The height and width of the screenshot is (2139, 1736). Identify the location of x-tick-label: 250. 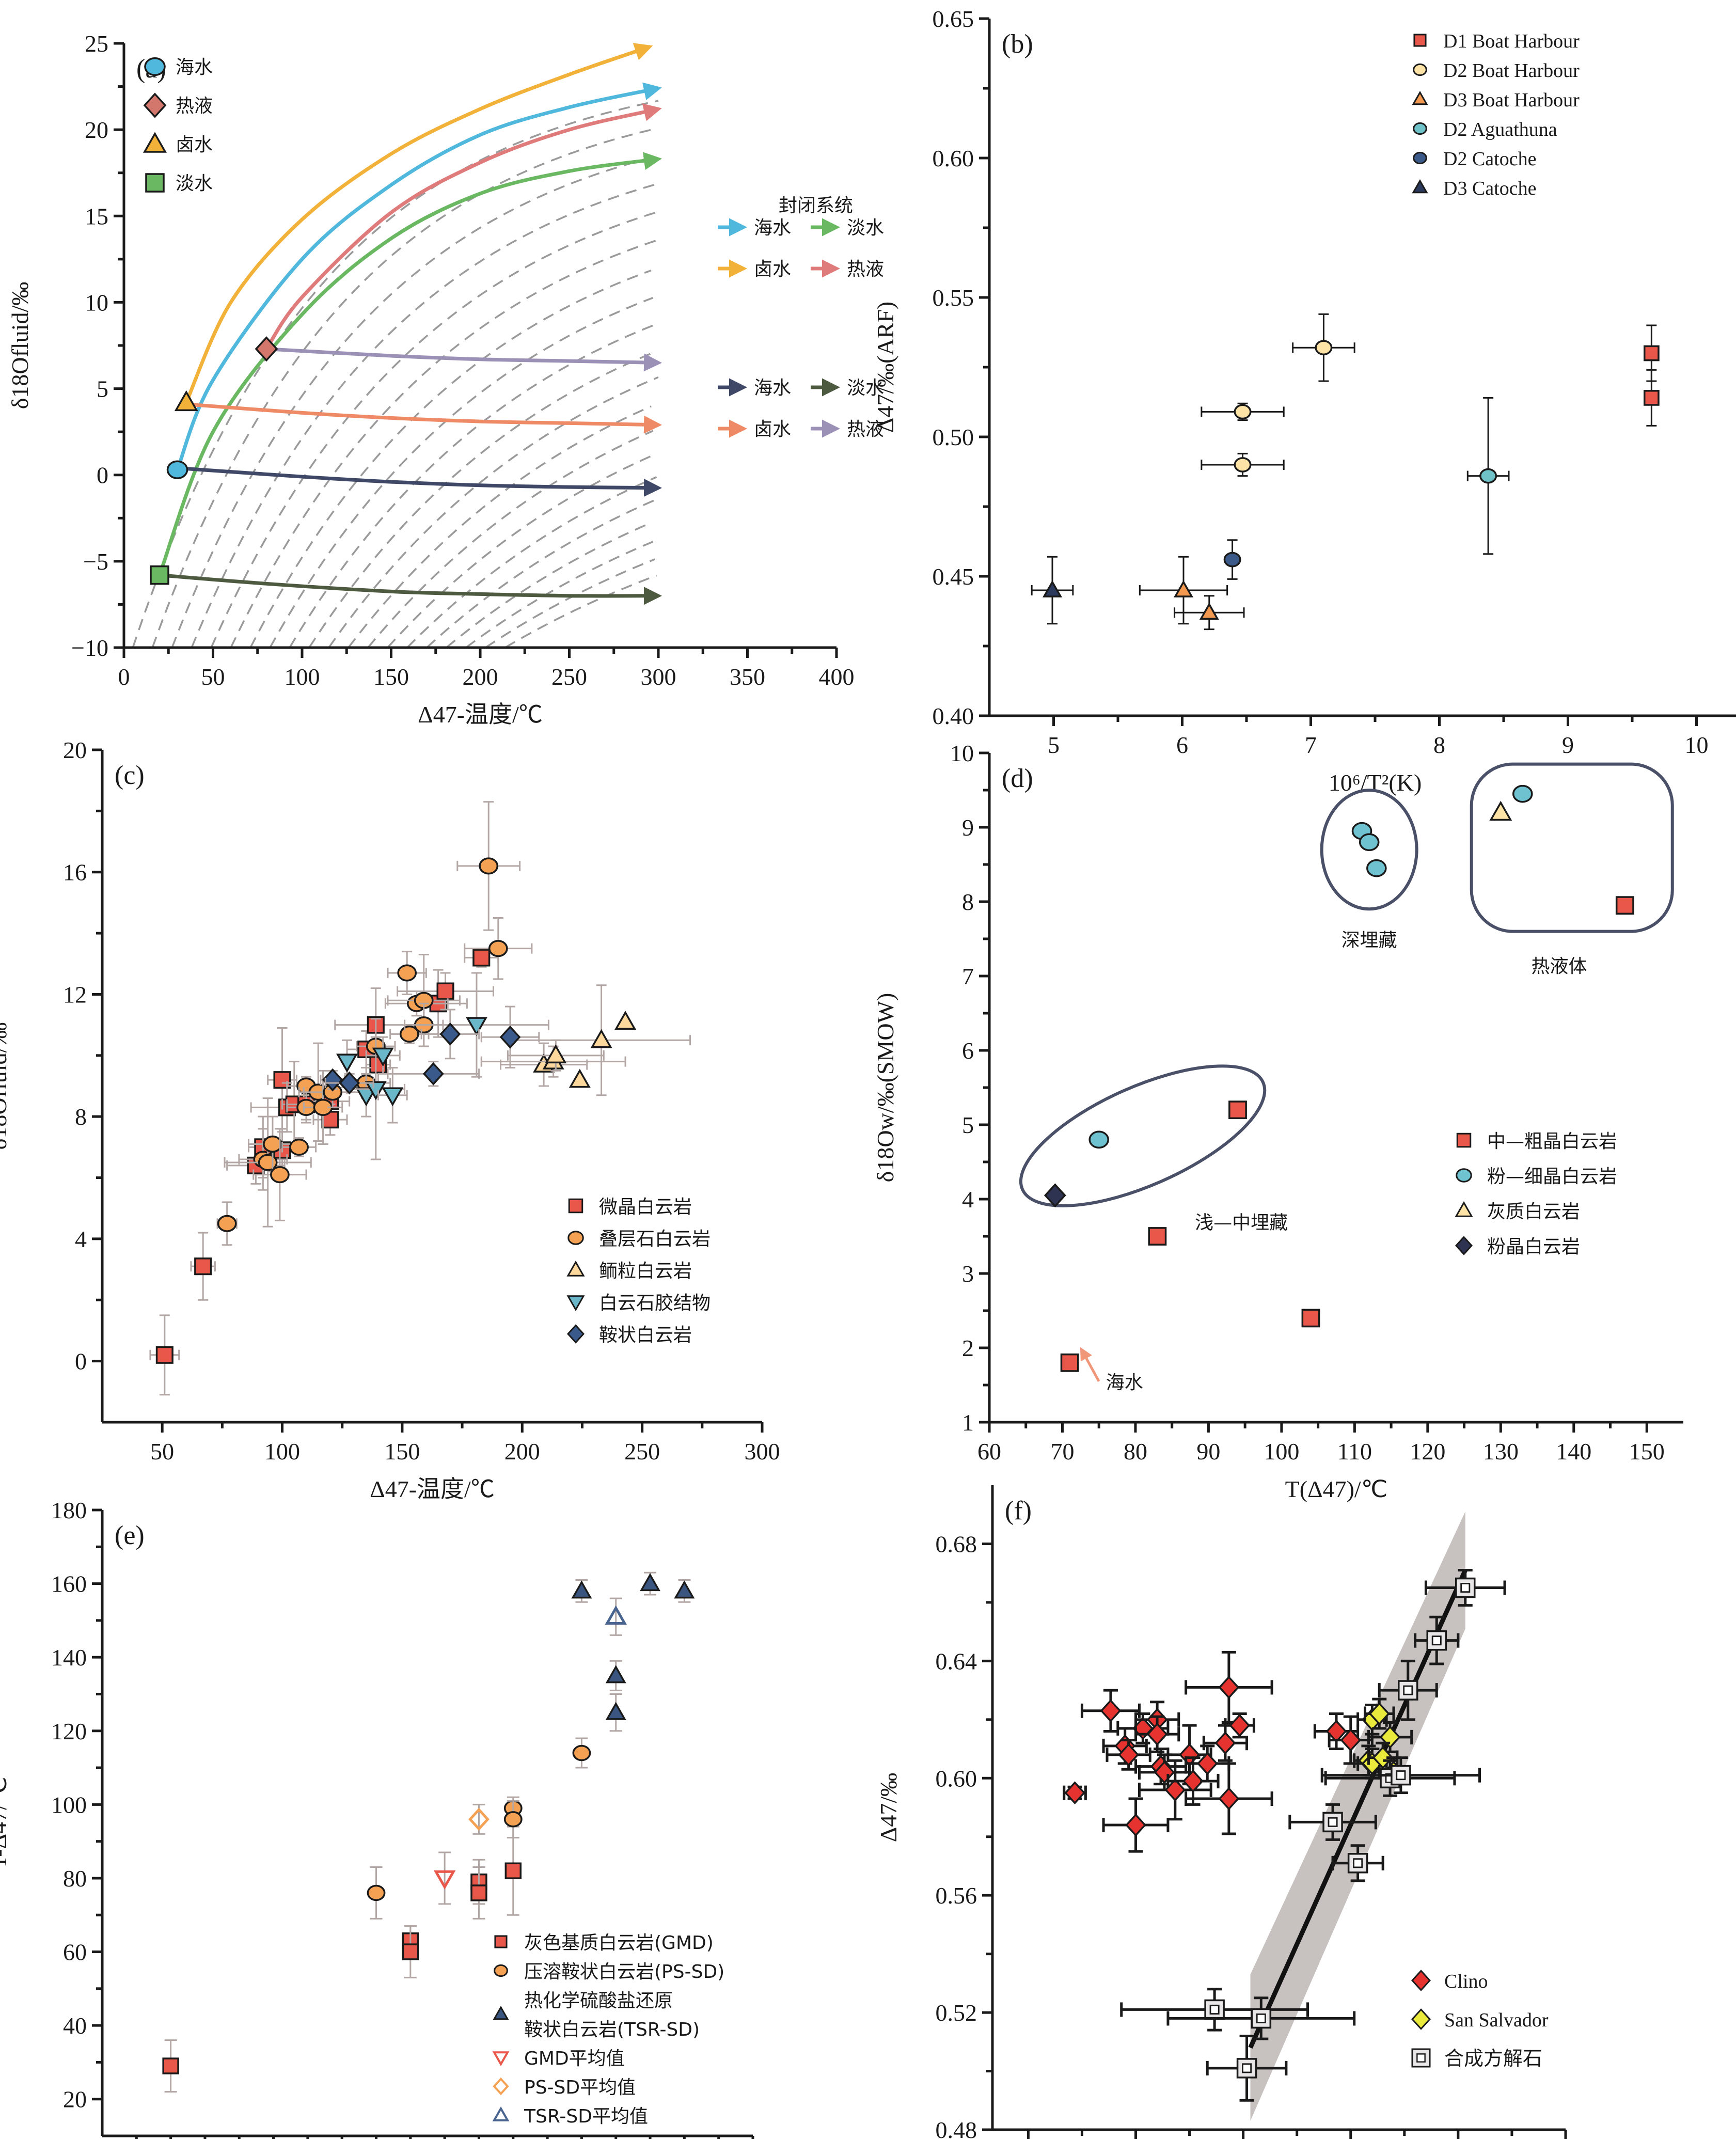
(569, 677).